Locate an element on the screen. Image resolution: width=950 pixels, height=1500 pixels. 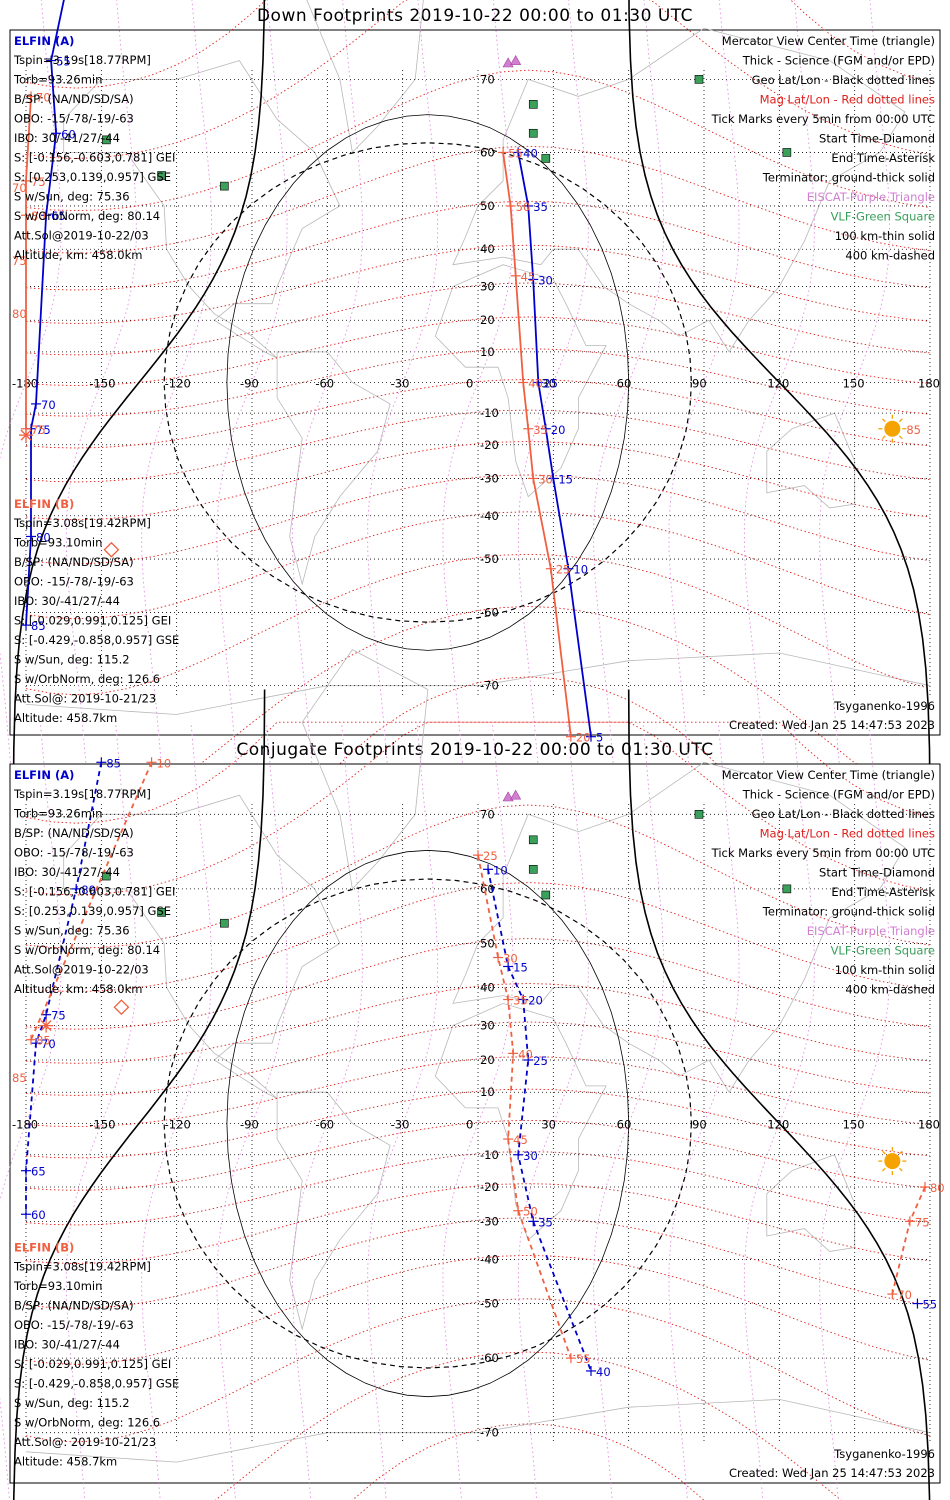
lon-tick-label: 60 is located at coordinates (624, 1125).